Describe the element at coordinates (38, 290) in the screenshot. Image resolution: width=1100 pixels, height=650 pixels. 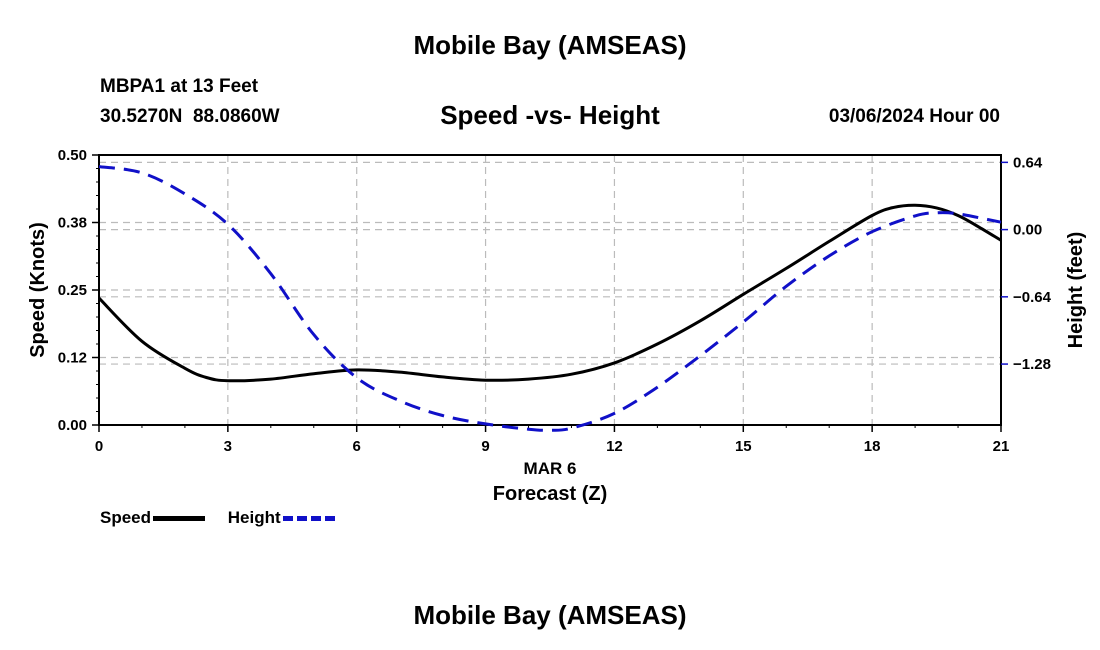
I see `y-axis-left-title: Speed (Knots)` at that location.